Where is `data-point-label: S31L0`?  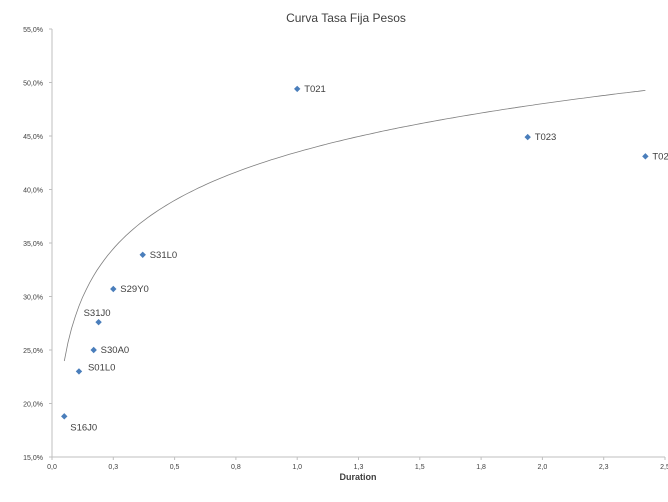 data-point-label: S31L0 is located at coordinates (163, 255).